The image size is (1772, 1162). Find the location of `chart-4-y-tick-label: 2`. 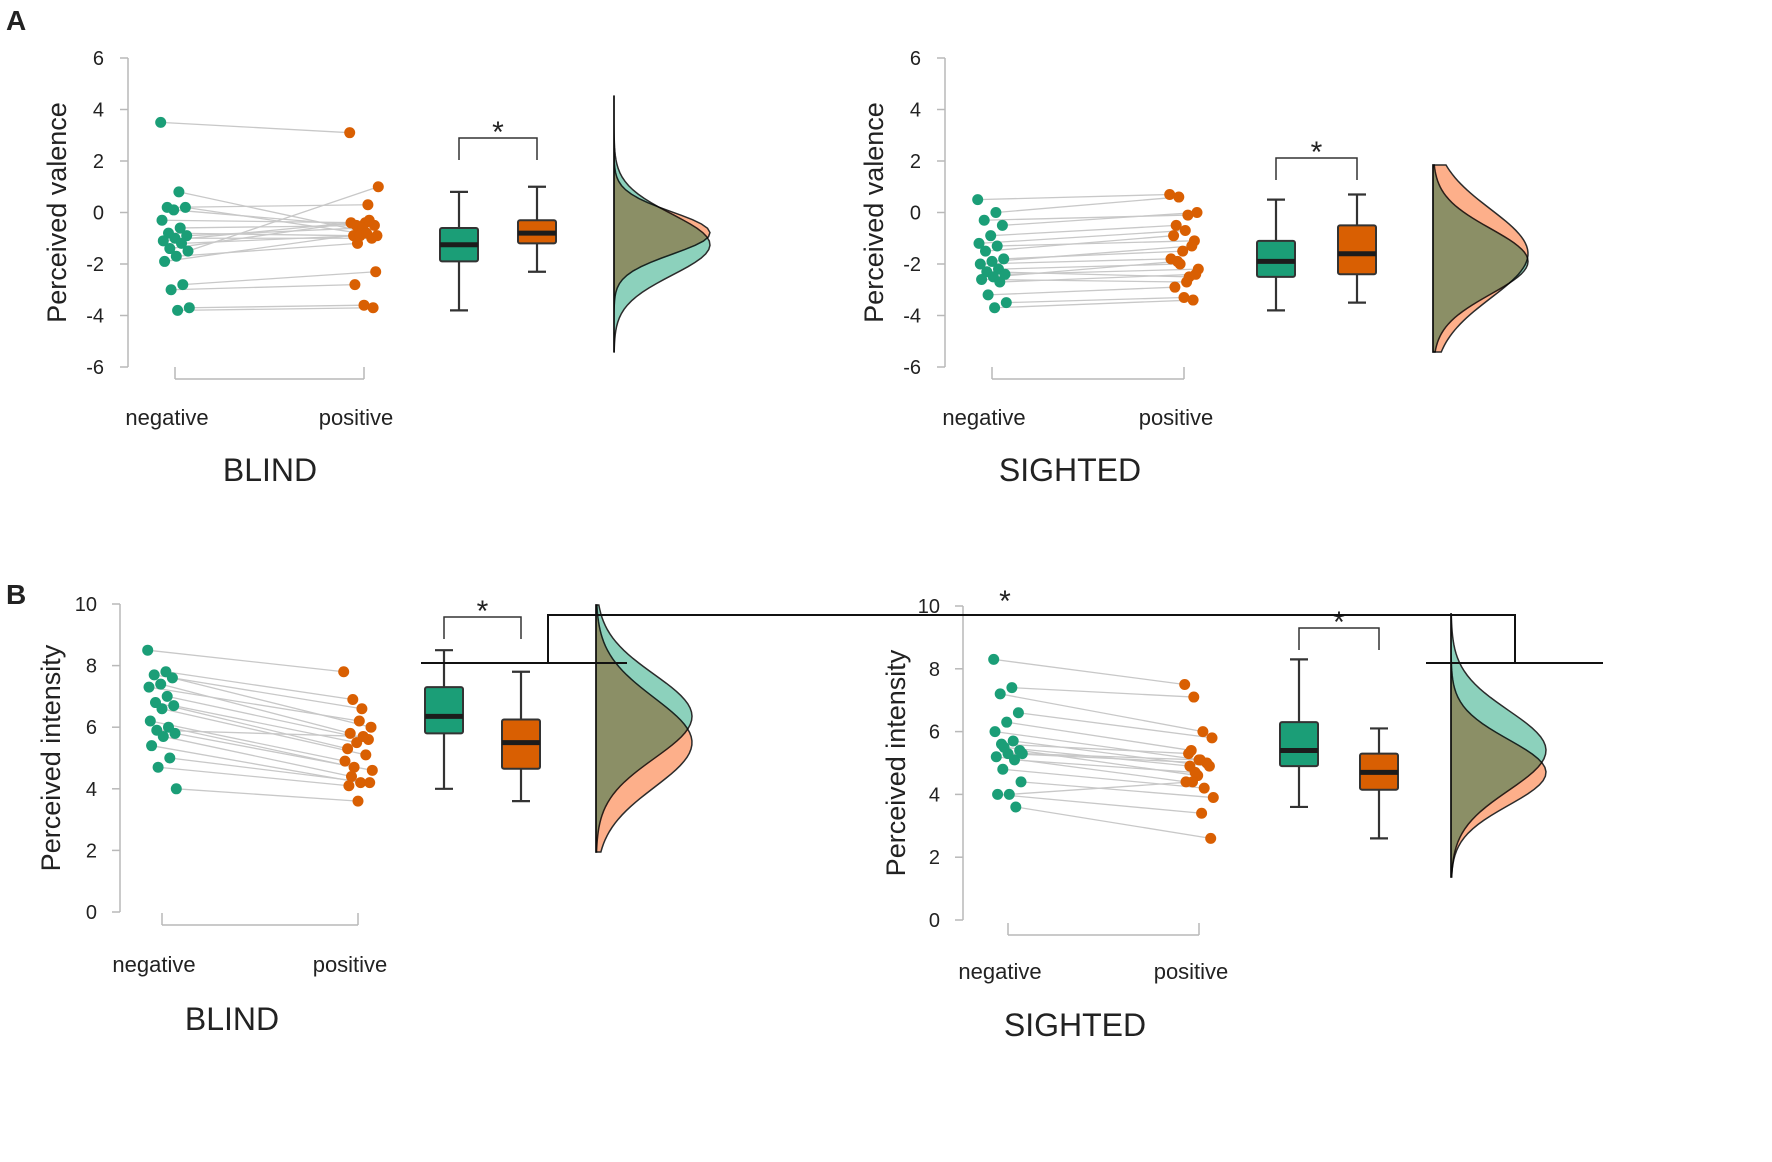

chart-4-y-tick-label: 2 is located at coordinates (934, 858).